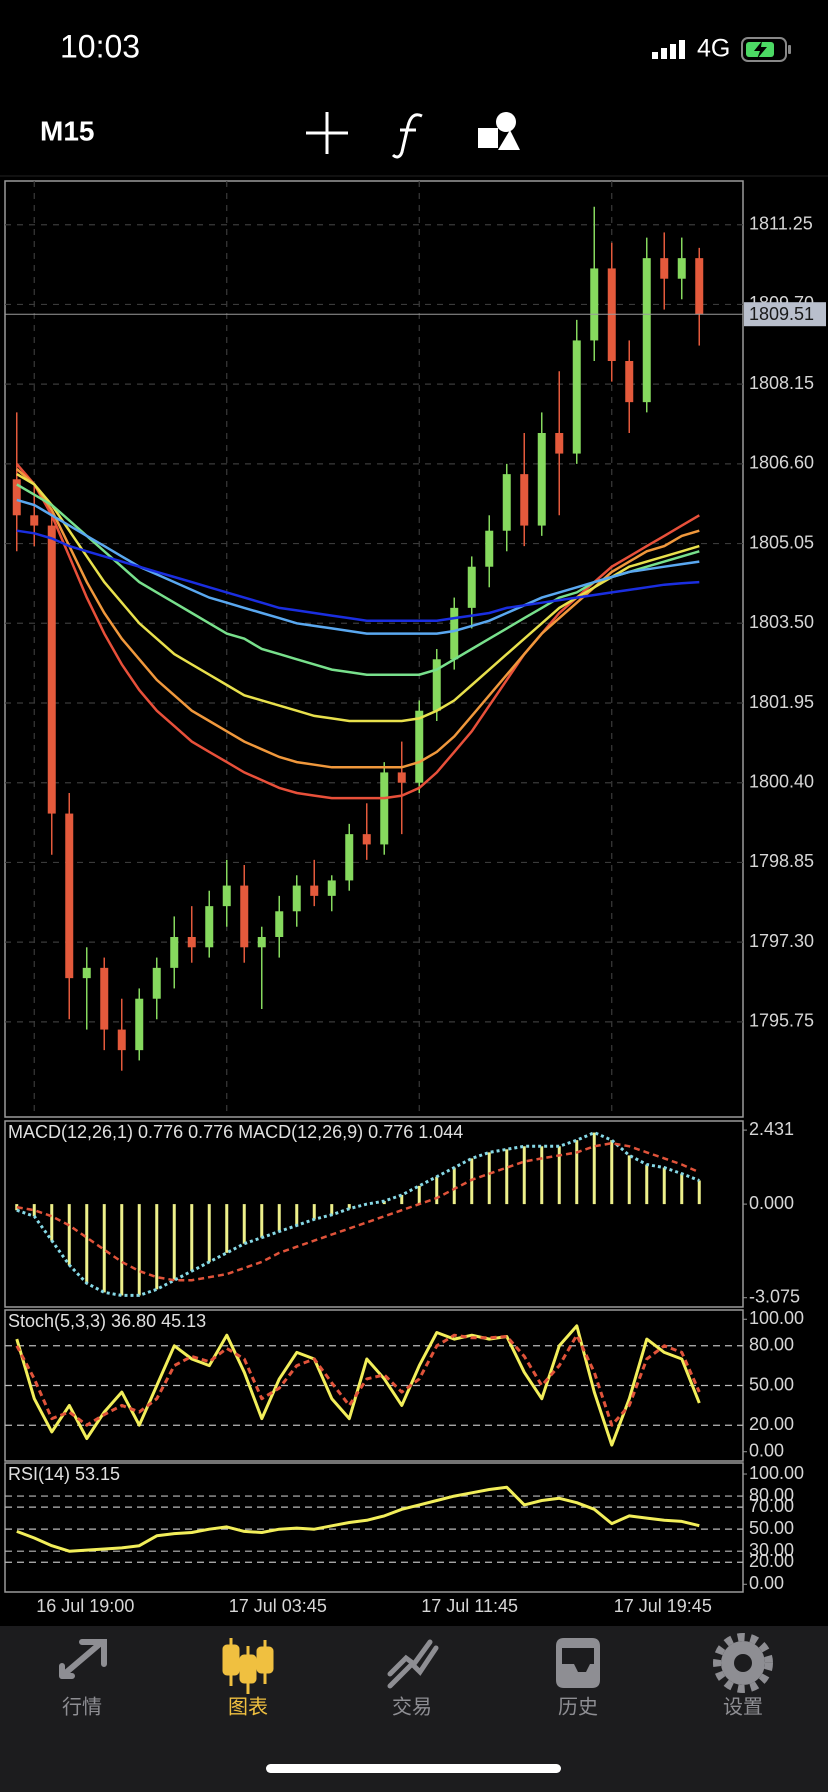  Describe the element at coordinates (743, 1663) in the screenshot. I see `tab-icon-settings` at that location.